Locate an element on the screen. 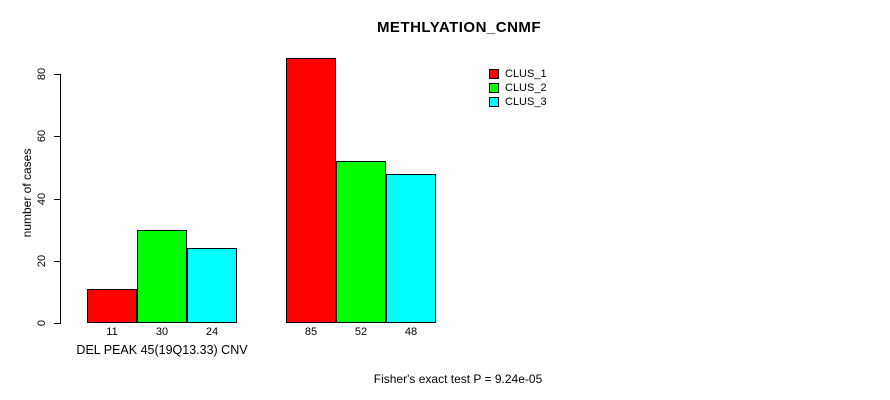 The width and height of the screenshot is (890, 400). y-tick-label: 80 is located at coordinates (42, 74).